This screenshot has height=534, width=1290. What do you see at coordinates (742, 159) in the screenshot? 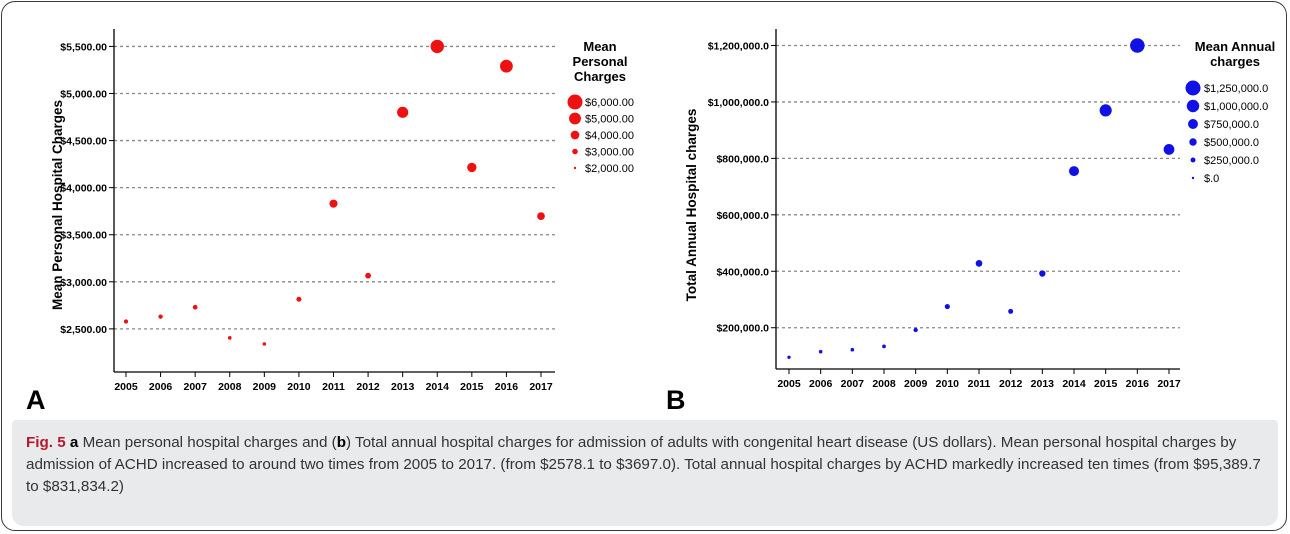
I see `y-tick-label: $800,000.0` at bounding box center [742, 159].